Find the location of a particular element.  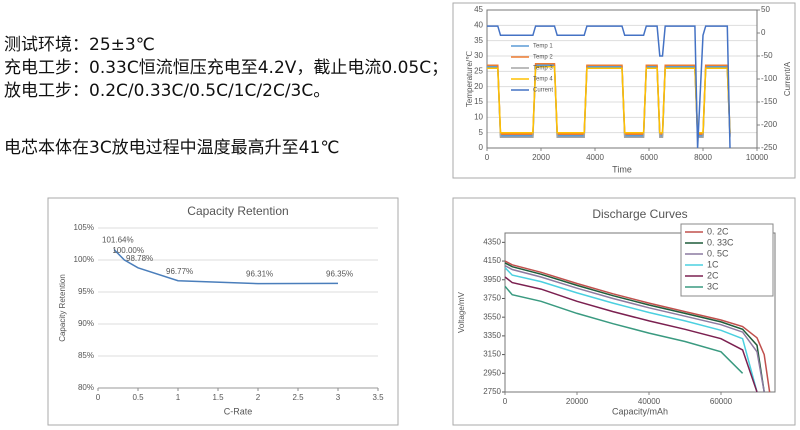

data-label: 96.31% is located at coordinates (259, 274).